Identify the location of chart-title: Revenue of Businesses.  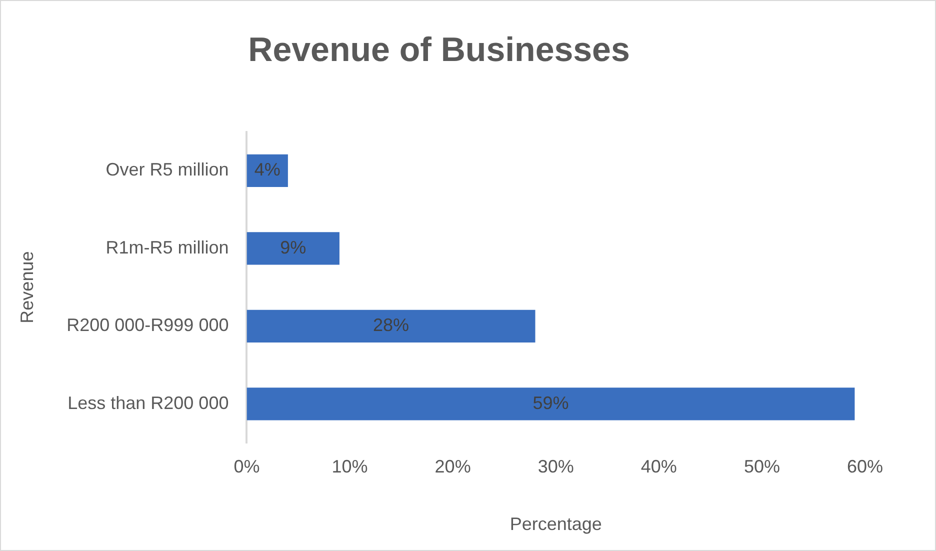
(439, 49).